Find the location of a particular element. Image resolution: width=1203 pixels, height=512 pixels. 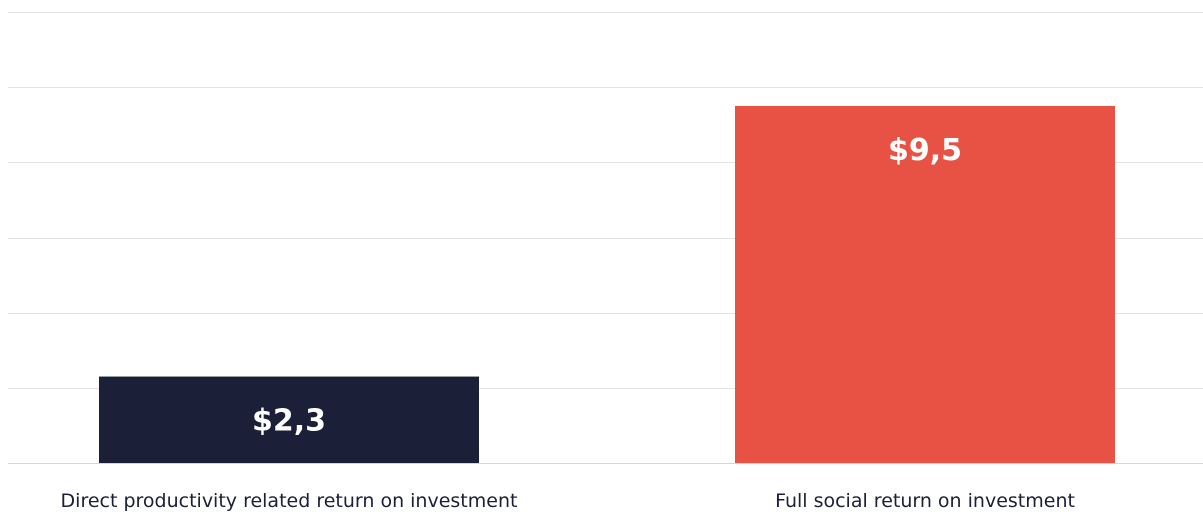

bar-value-label-2: $9,5 is located at coordinates (925, 150).